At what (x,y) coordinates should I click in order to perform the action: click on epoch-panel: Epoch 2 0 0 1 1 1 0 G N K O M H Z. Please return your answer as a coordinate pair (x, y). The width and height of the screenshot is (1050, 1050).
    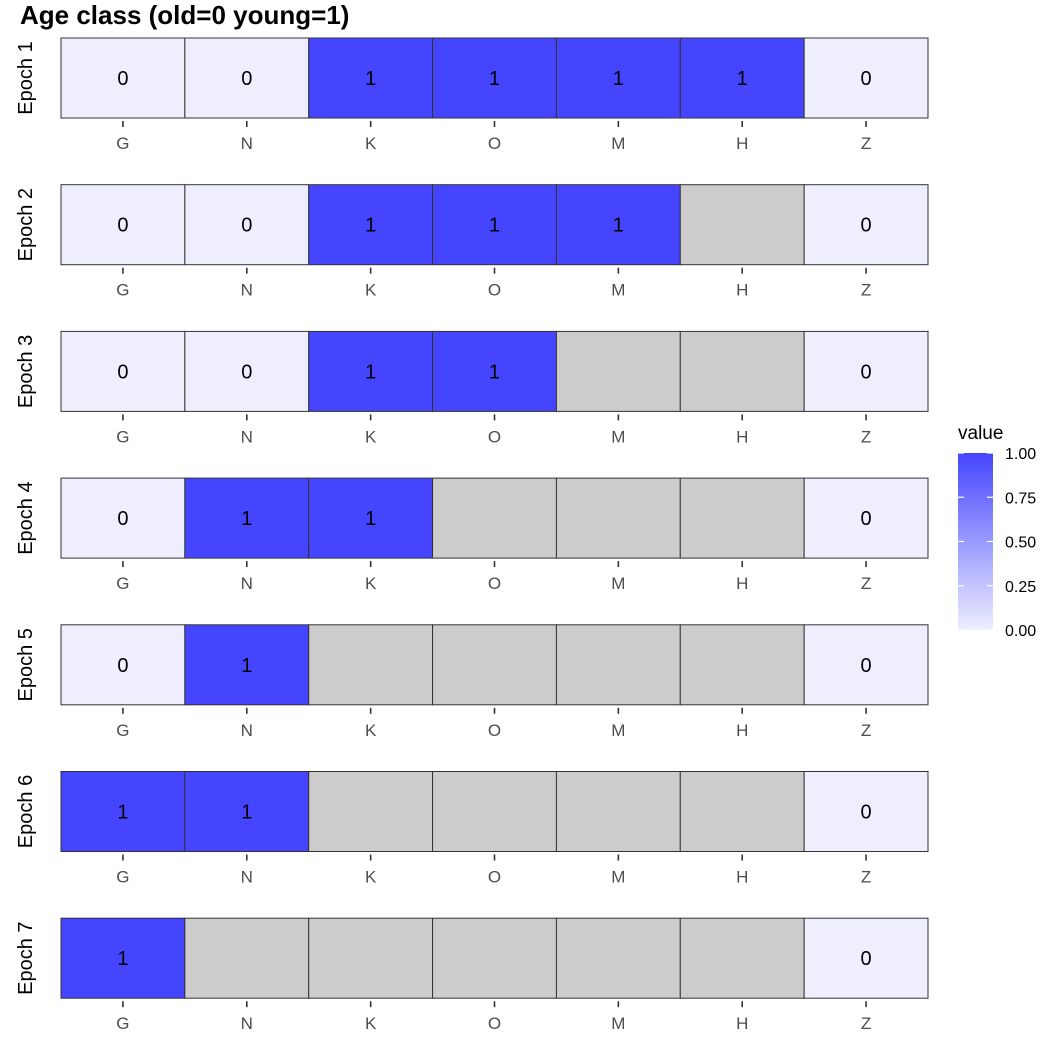
    Looking at the image, I should click on (472, 242).